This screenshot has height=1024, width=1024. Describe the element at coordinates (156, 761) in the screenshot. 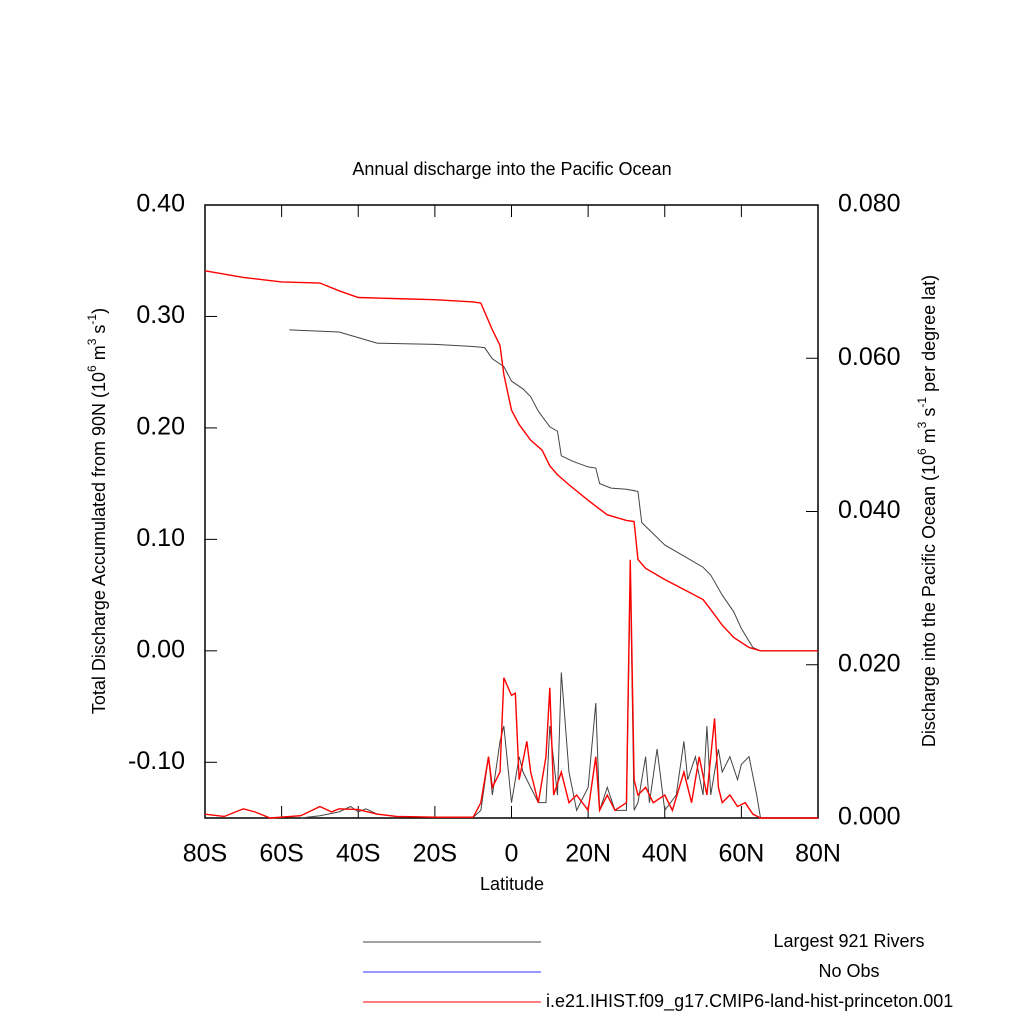

I see `y-tick-label: -0.10` at that location.